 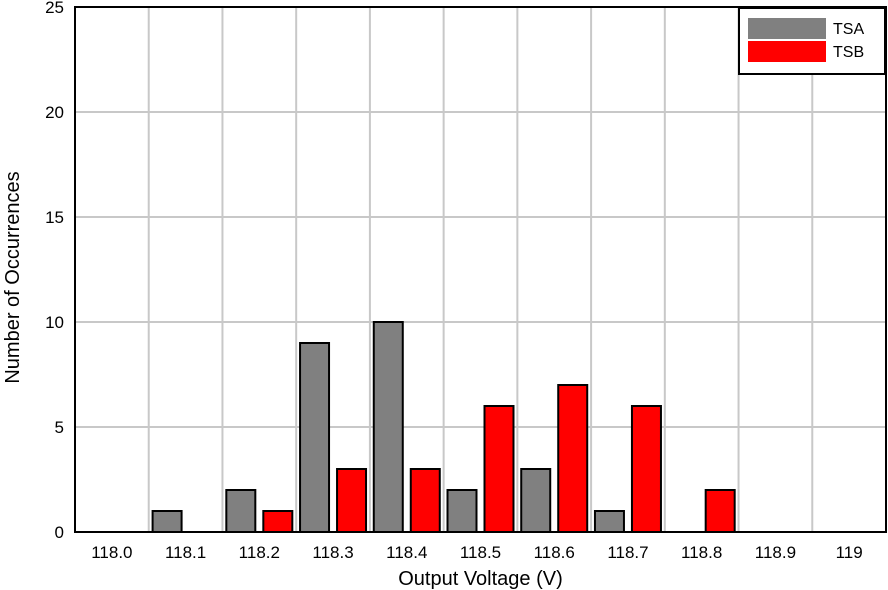 I want to click on x-tick-label: 118.3, so click(x=332, y=552).